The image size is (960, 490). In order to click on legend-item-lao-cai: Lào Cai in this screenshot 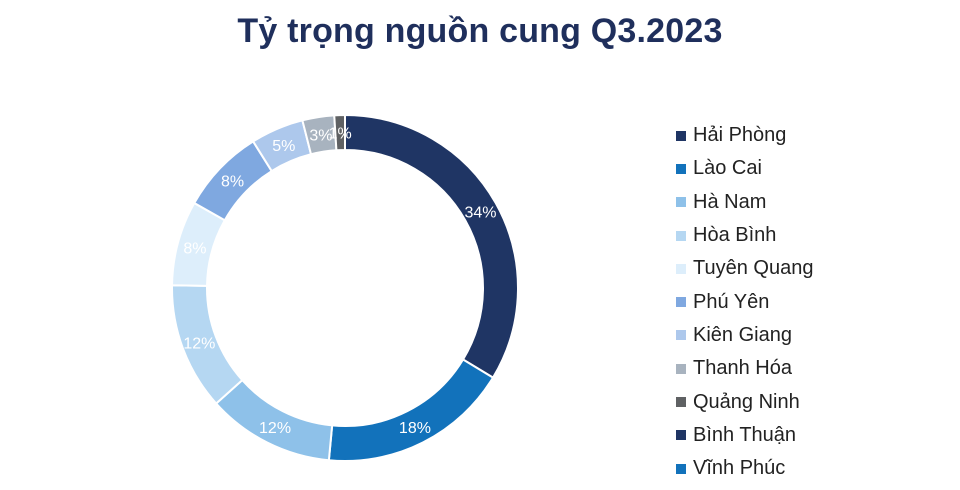, I will do `click(744, 168)`.